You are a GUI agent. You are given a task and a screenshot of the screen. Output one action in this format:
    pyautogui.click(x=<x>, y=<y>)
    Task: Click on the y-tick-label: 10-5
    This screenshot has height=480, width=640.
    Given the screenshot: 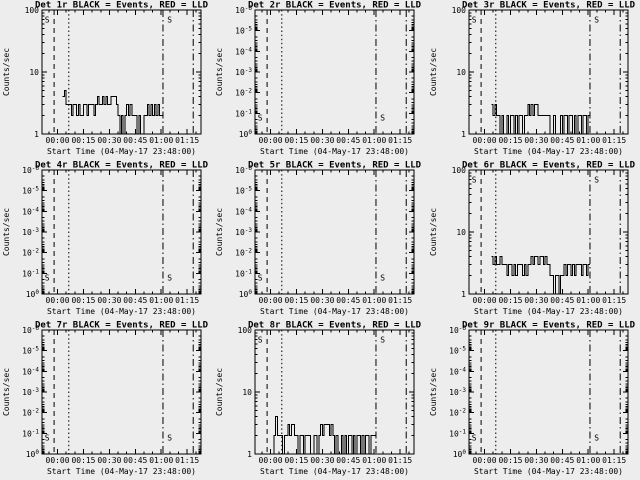 What is the action you would take?
    pyautogui.click(x=243, y=191)
    